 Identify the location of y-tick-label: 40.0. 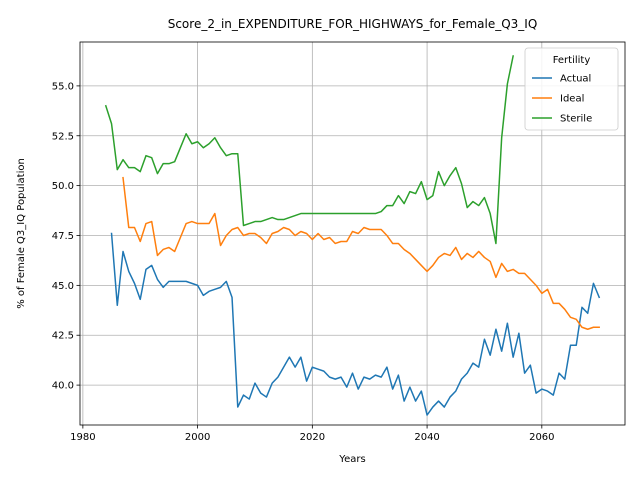
(63, 386).